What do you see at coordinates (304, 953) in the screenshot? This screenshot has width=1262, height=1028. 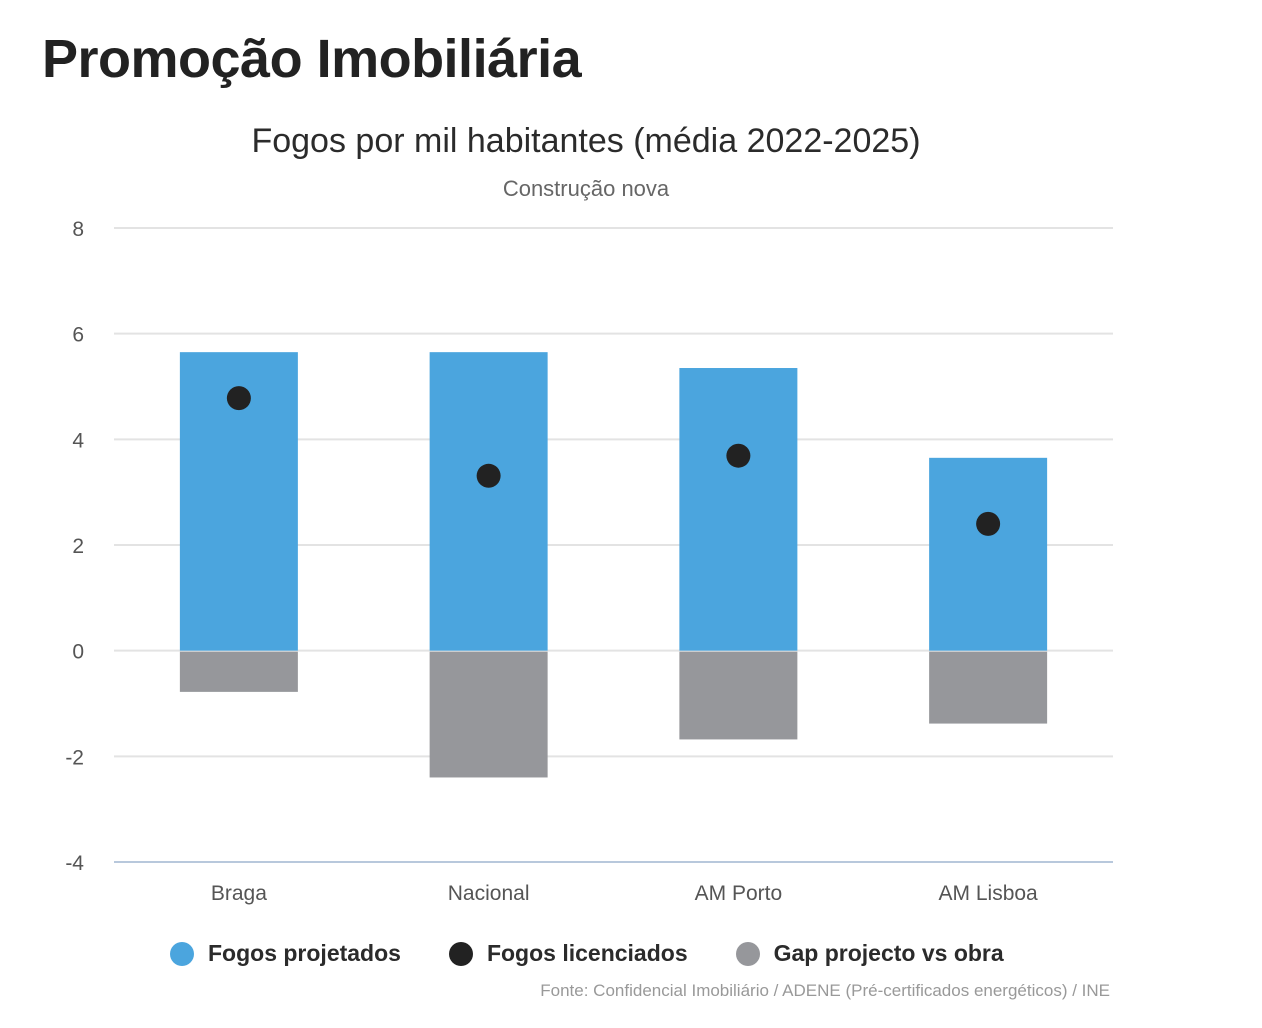 I see `legend-label: Fogos projetados` at bounding box center [304, 953].